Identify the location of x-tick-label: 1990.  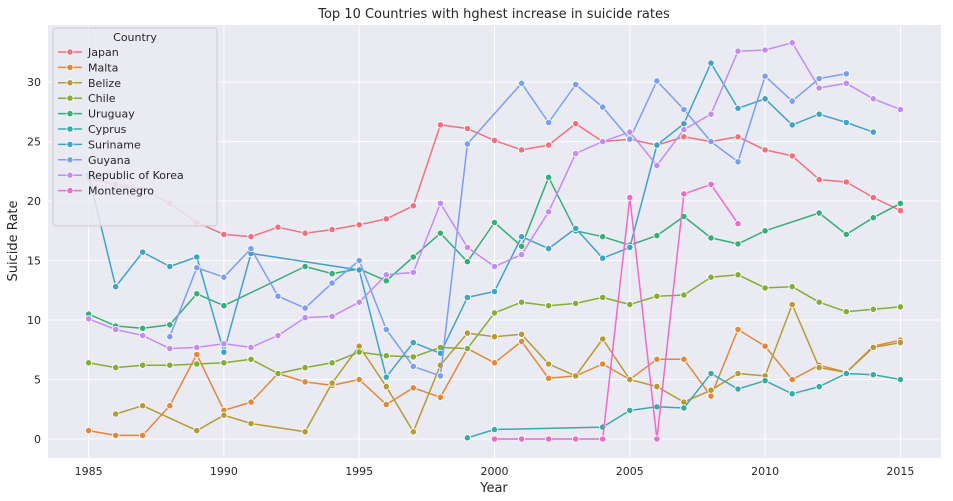
(224, 471).